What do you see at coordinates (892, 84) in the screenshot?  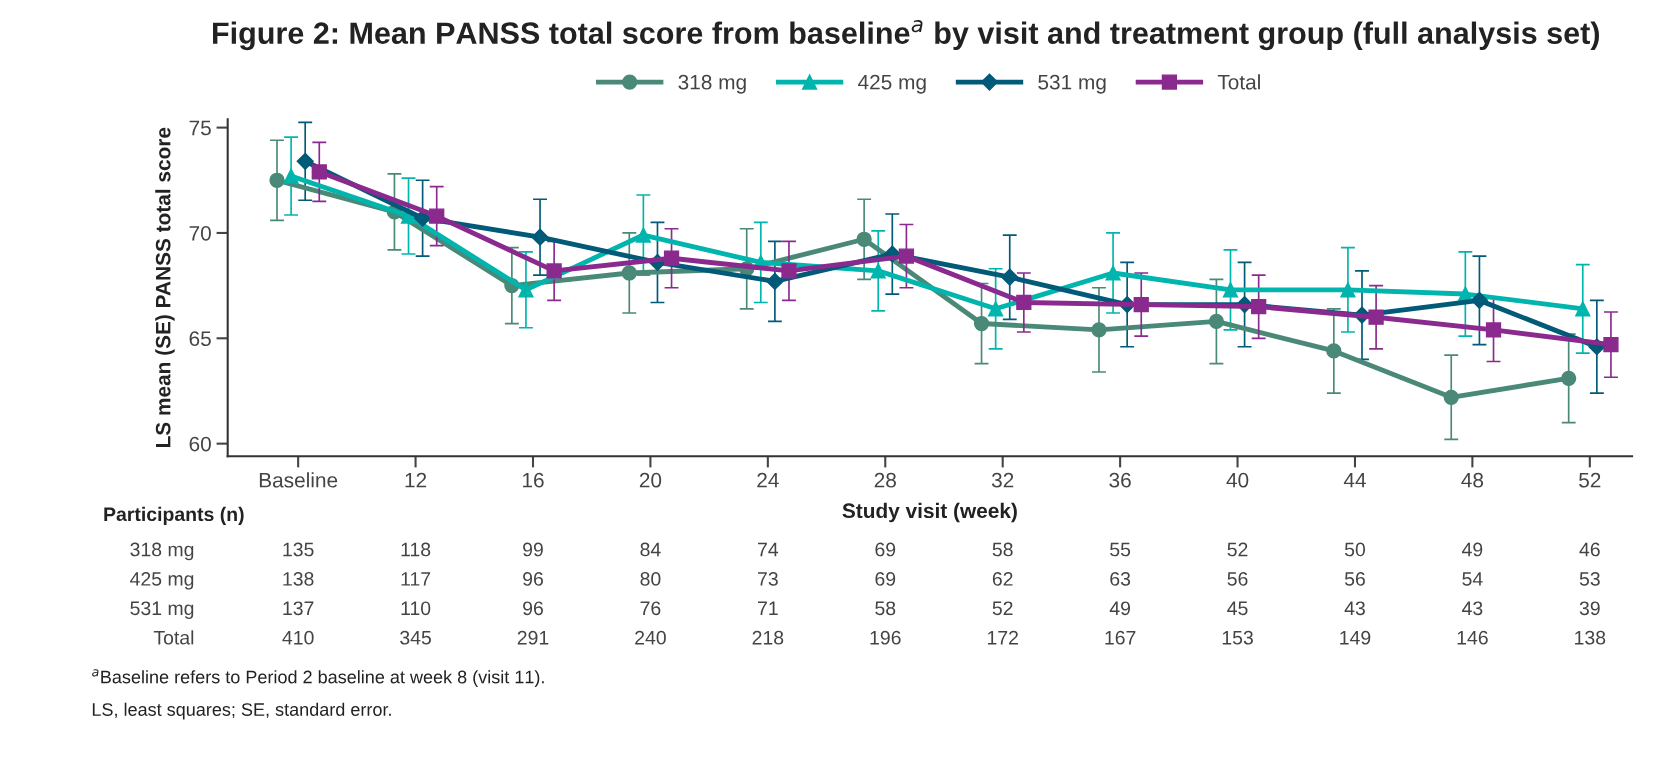 I see `legend-label: 425 mg` at bounding box center [892, 84].